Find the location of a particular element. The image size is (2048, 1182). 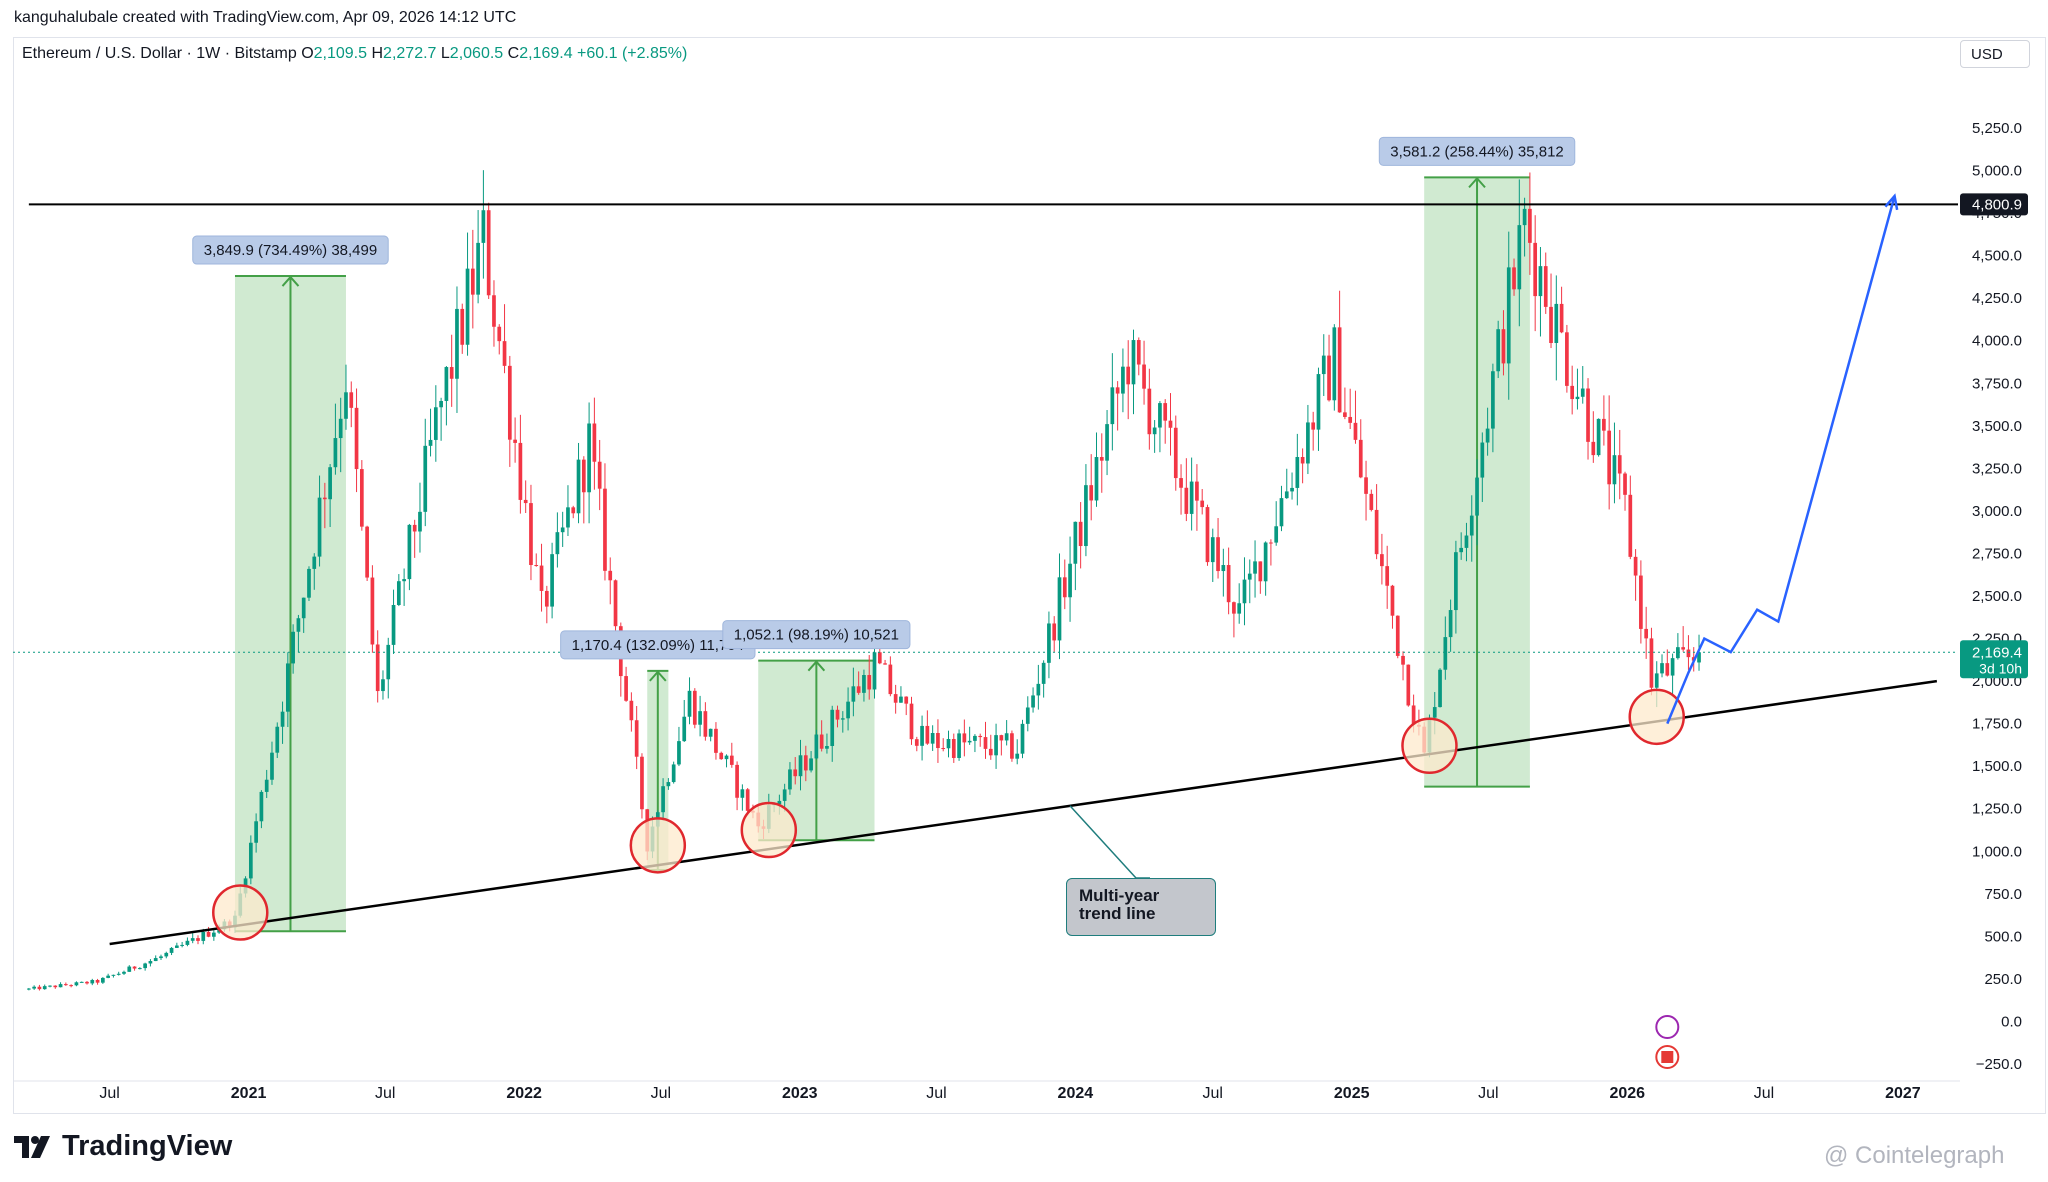

y-tick-label: 4,250.0 is located at coordinates (1997, 298).